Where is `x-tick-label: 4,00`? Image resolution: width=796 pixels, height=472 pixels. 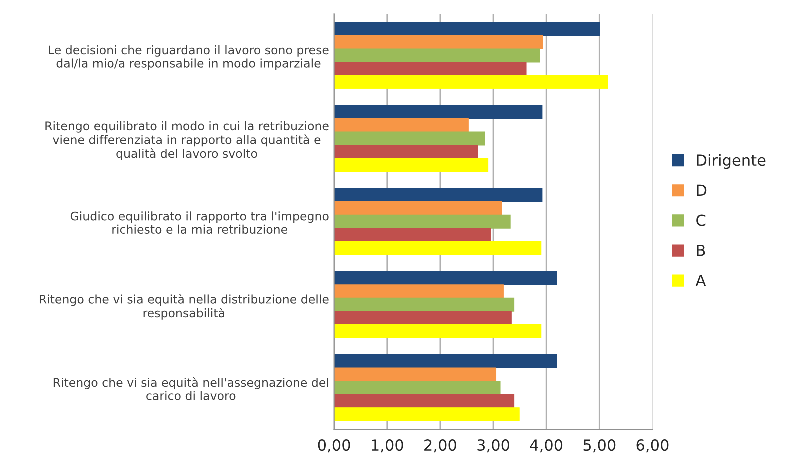 x-tick-label: 4,00 is located at coordinates (546, 446).